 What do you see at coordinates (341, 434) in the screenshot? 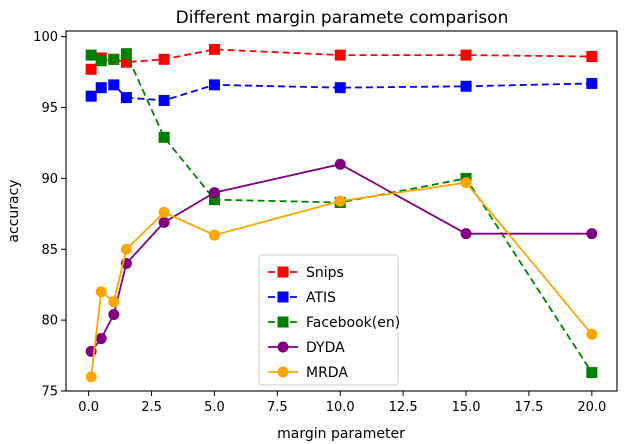
I see `x-axis-label: margin parameter` at bounding box center [341, 434].